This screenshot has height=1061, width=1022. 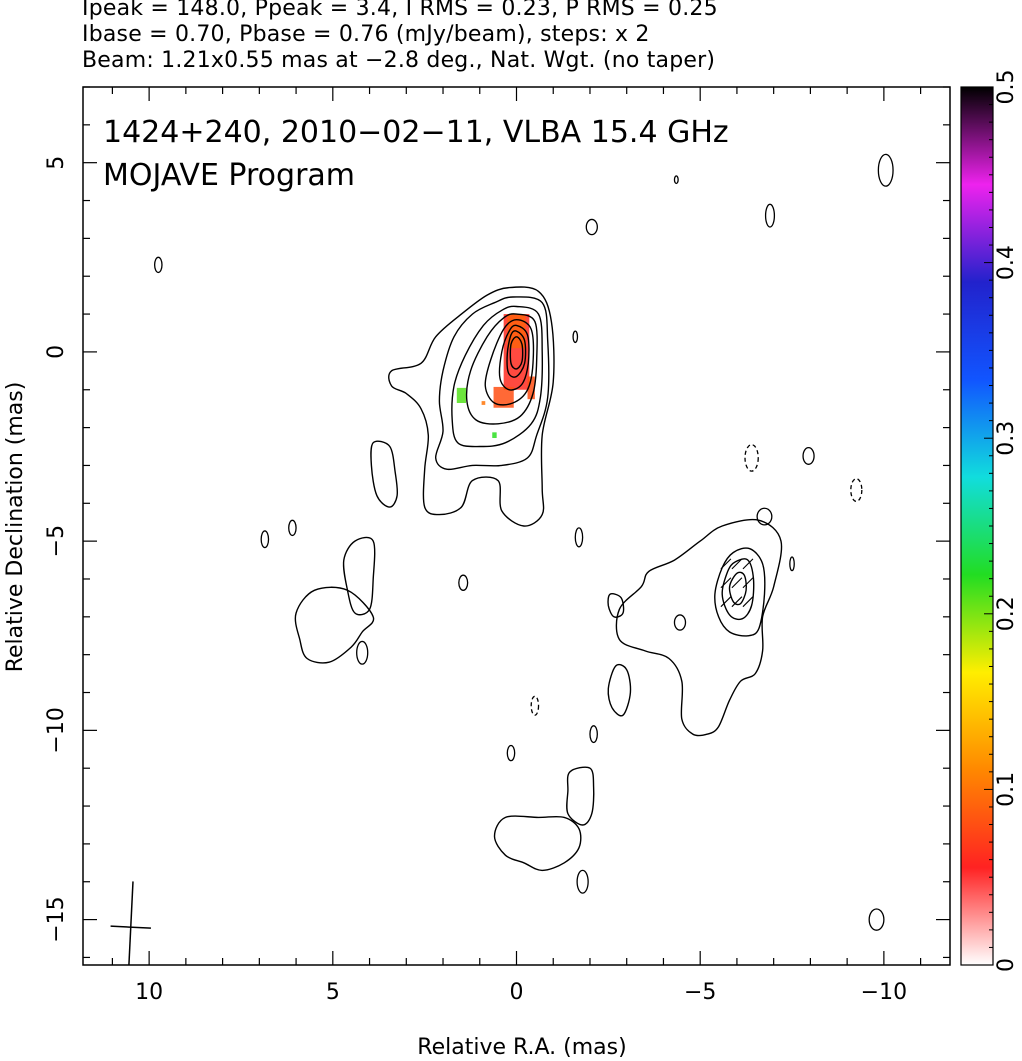 I want to click on x-tick-label: 0, so click(x=517, y=992).